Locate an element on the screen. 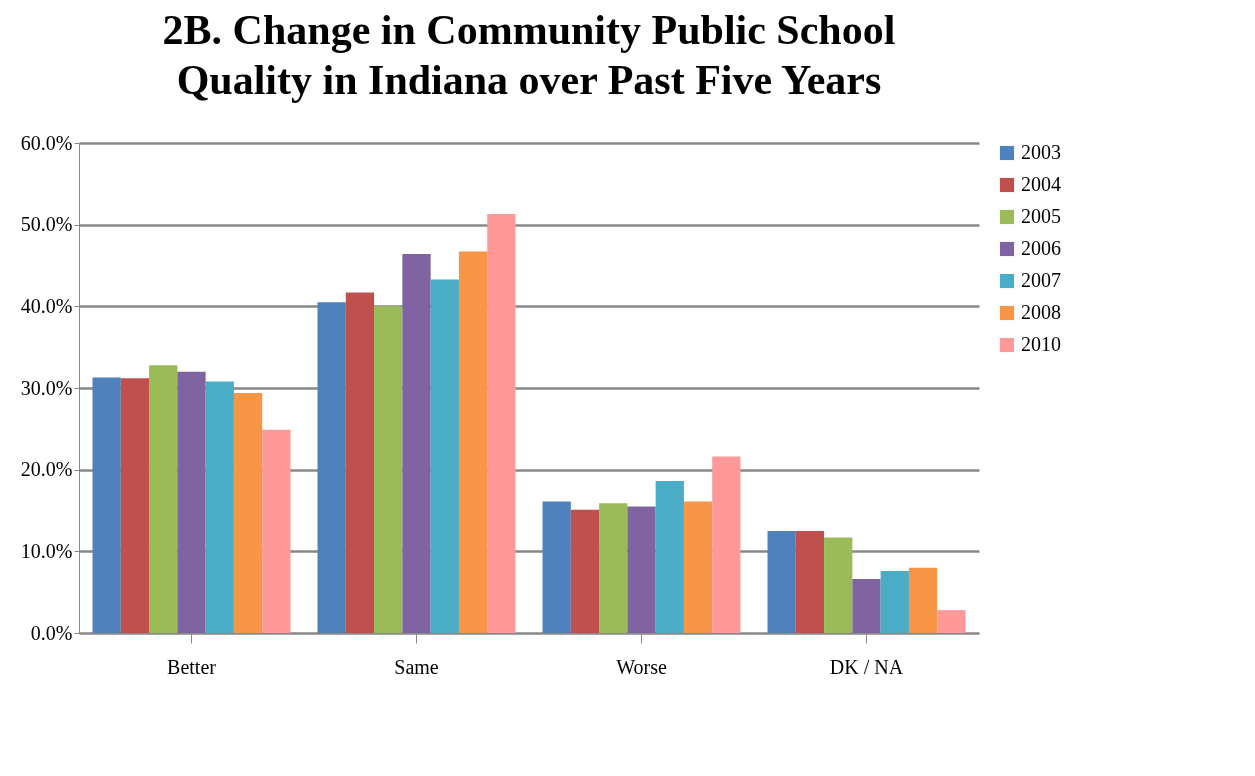  legend-label: 2007 is located at coordinates (1041, 280).